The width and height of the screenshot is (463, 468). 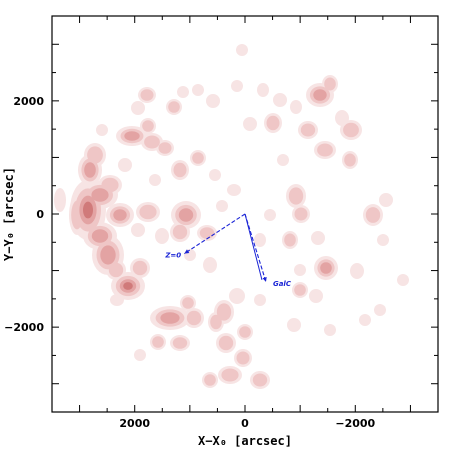 I want to click on y-tick-label: 2000, so click(x=28, y=101).